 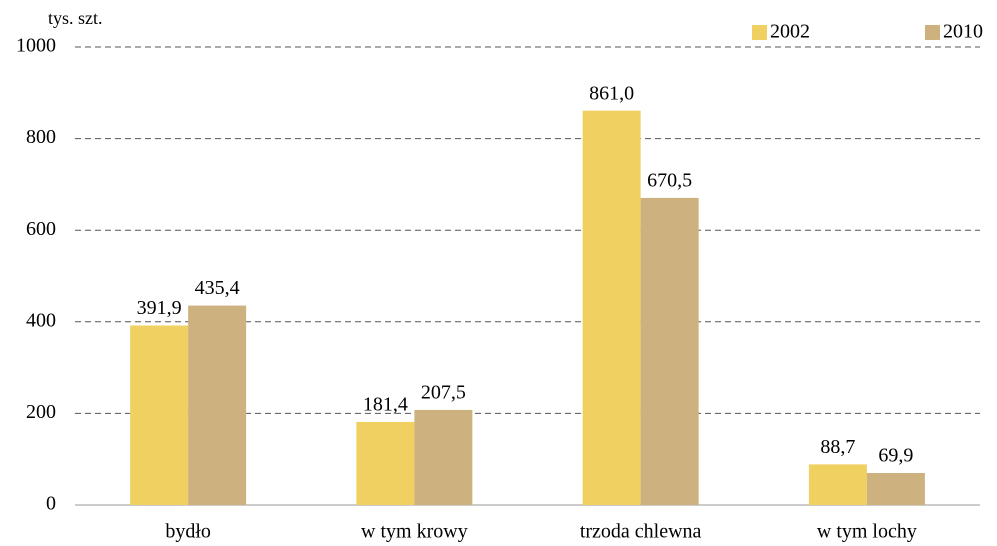 What do you see at coordinates (41, 137) in the screenshot?
I see `y-tick-label: 800` at bounding box center [41, 137].